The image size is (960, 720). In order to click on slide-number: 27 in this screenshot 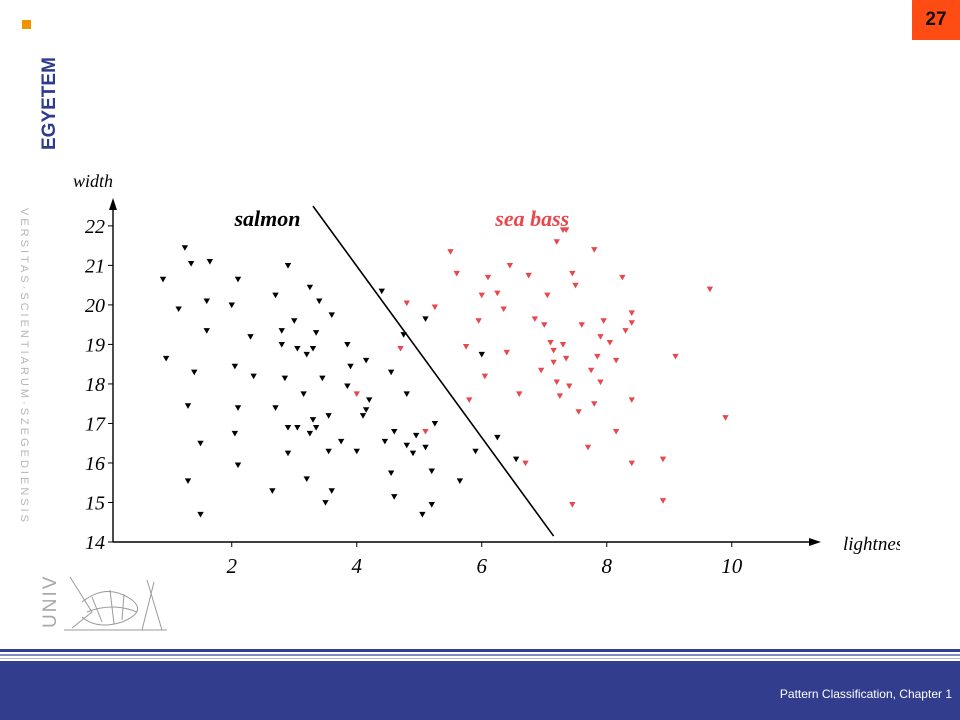, I will do `click(936, 19)`.